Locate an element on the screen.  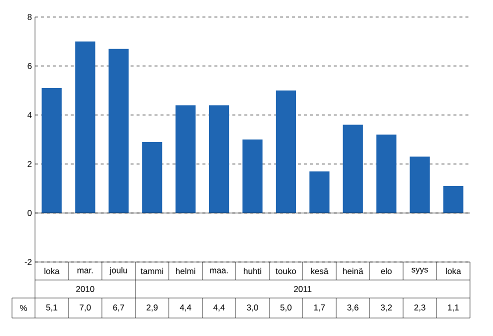
x-tick-label: syys is located at coordinates (420, 271).